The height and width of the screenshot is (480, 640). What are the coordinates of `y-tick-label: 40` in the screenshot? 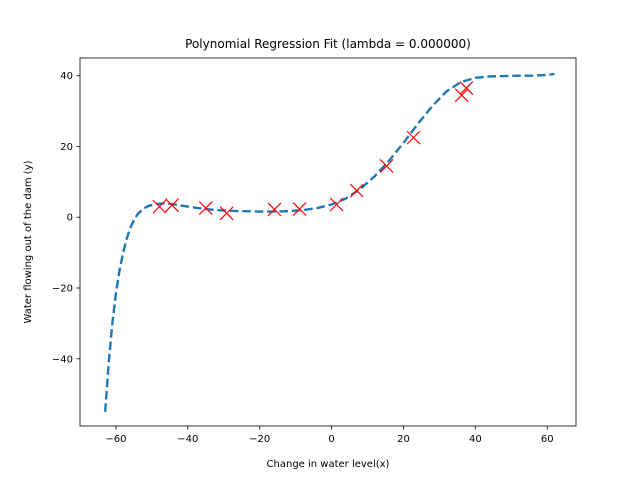 It's located at (66, 76).